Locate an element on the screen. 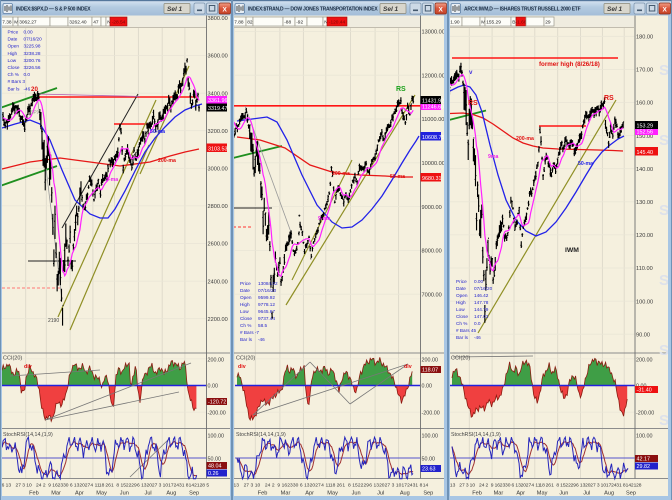 The height and width of the screenshot is (500, 672). svg-text: Feb is located at coordinates (263, 494).